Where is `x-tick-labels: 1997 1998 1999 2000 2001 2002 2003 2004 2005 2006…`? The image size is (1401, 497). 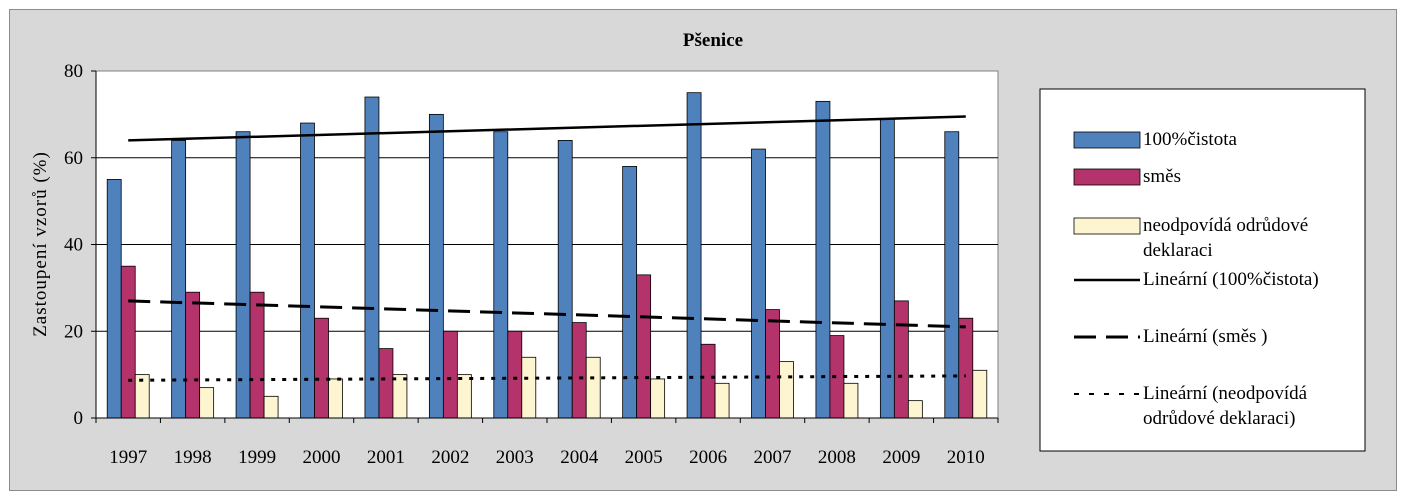 x-tick-labels: 1997 1998 1999 2000 2001 2002 2003 2004 2005 2006… is located at coordinates (547, 457).